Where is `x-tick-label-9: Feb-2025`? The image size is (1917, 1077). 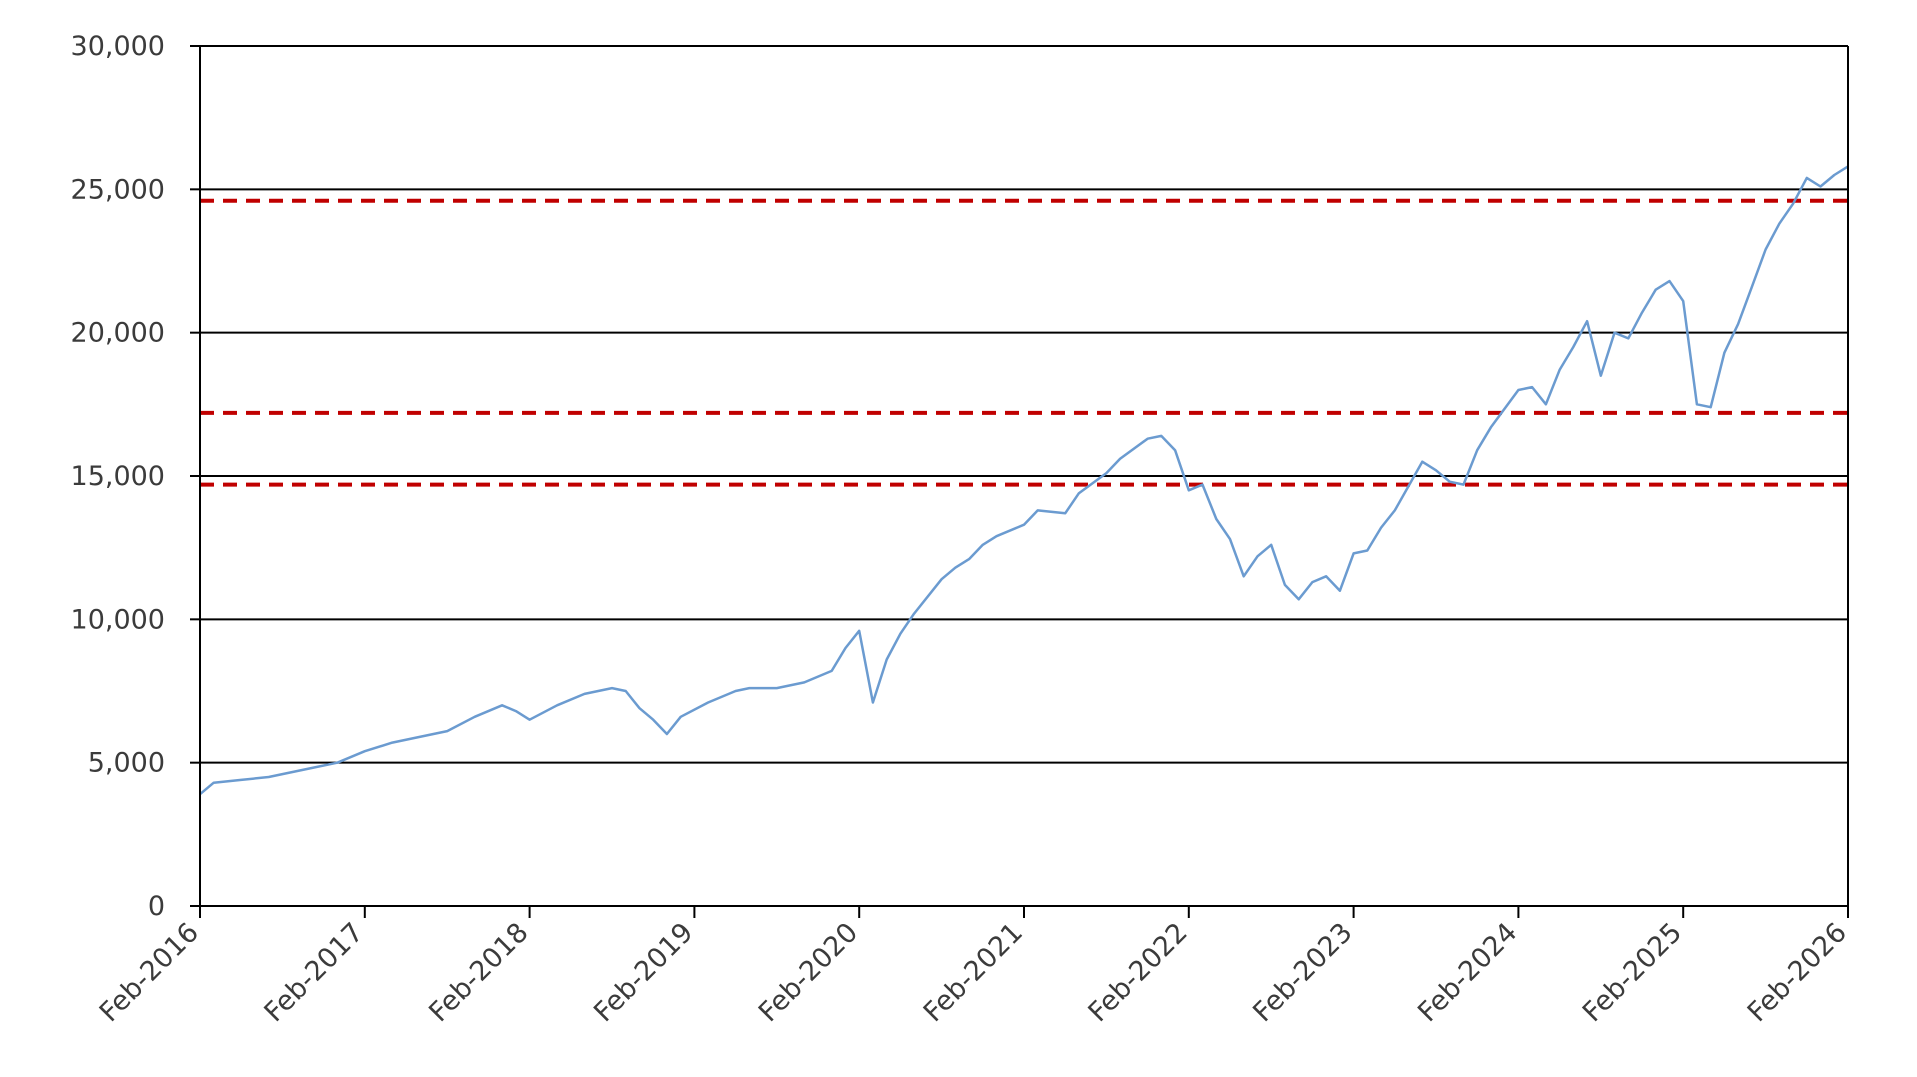 x-tick-label-9: Feb-2025 is located at coordinates (1632, 972).